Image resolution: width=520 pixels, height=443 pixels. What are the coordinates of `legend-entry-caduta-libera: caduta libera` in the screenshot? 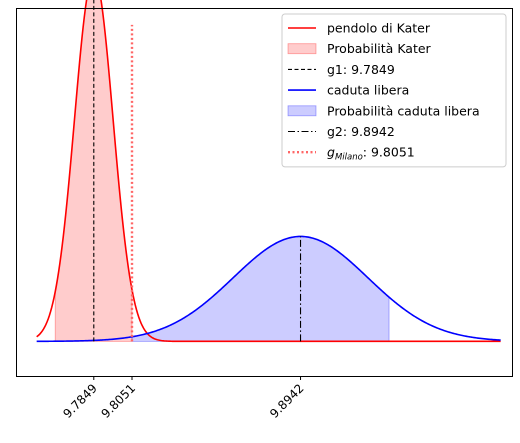 It's located at (348, 90).